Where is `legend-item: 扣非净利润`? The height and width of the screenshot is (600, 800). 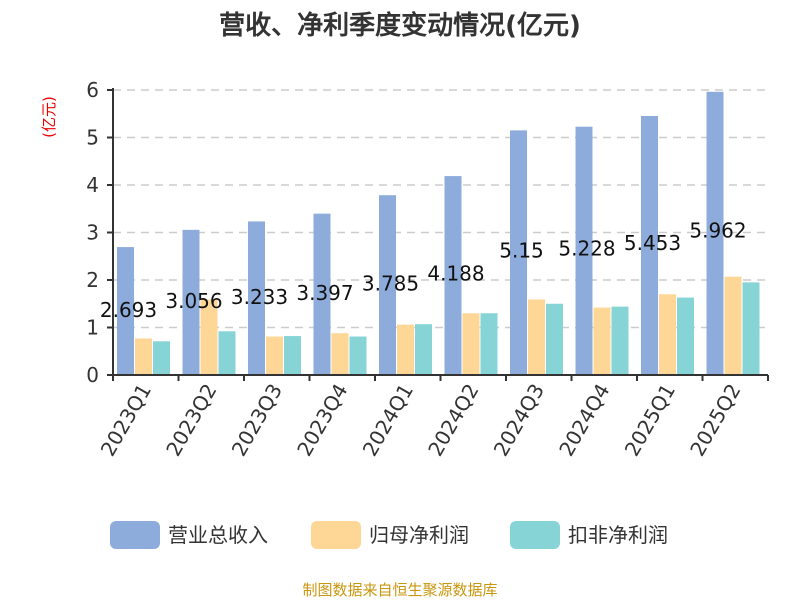 legend-item: 扣非净利润 is located at coordinates (589, 535).